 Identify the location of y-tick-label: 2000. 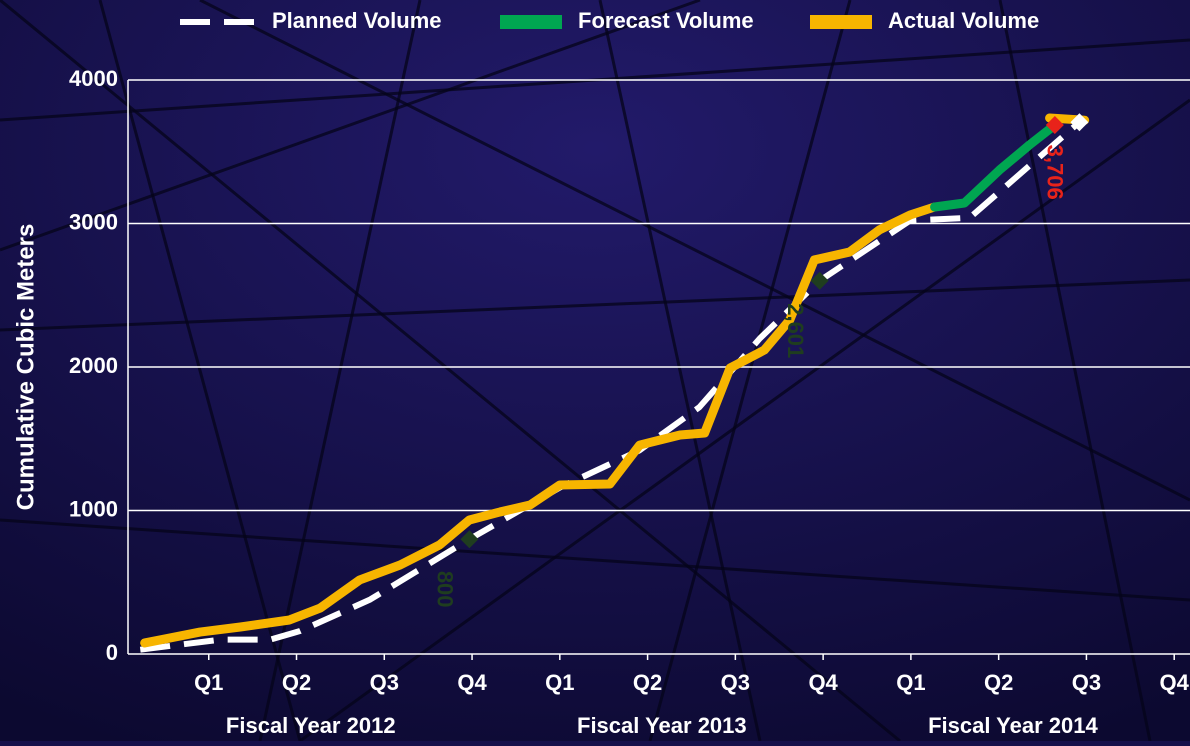
(93, 365).